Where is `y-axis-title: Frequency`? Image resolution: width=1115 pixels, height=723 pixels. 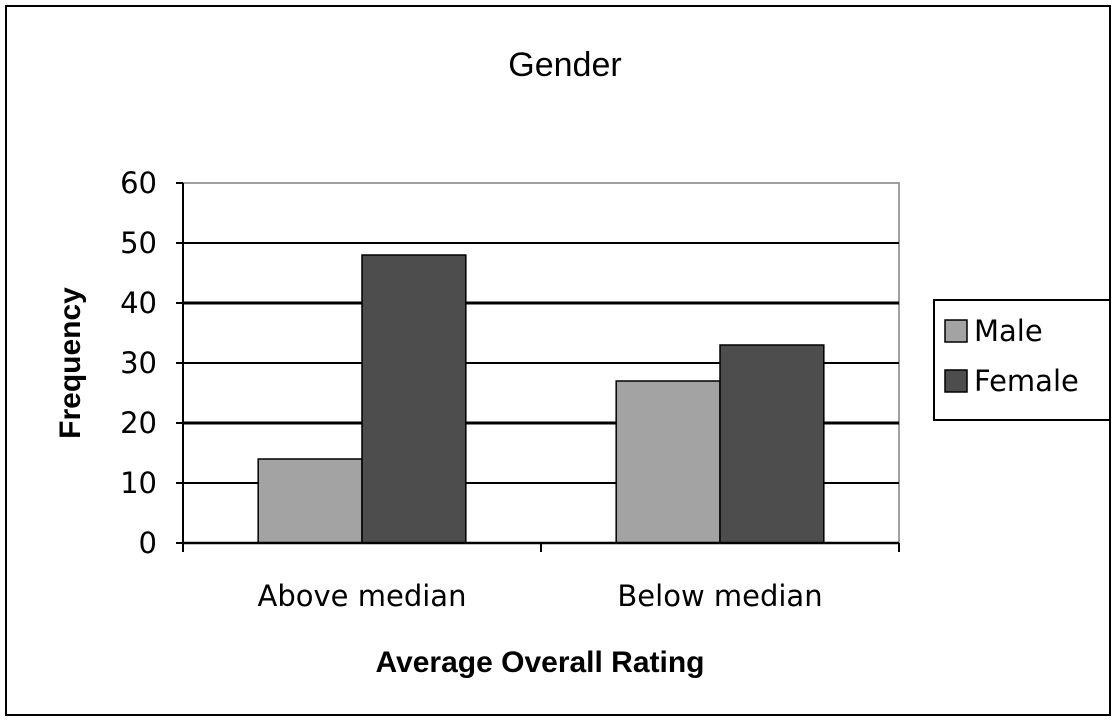 y-axis-title: Frequency is located at coordinates (70, 363).